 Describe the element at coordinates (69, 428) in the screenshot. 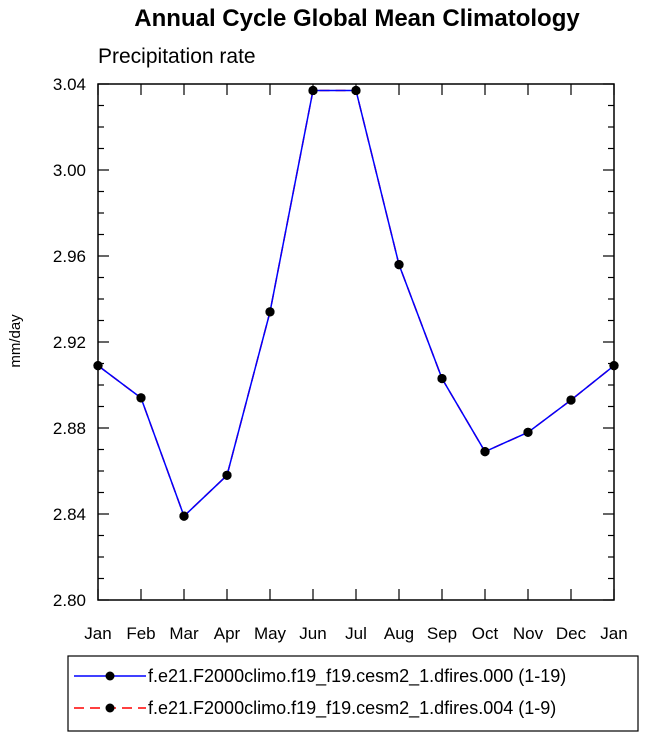

I see `y-tick-label: 2.88` at that location.